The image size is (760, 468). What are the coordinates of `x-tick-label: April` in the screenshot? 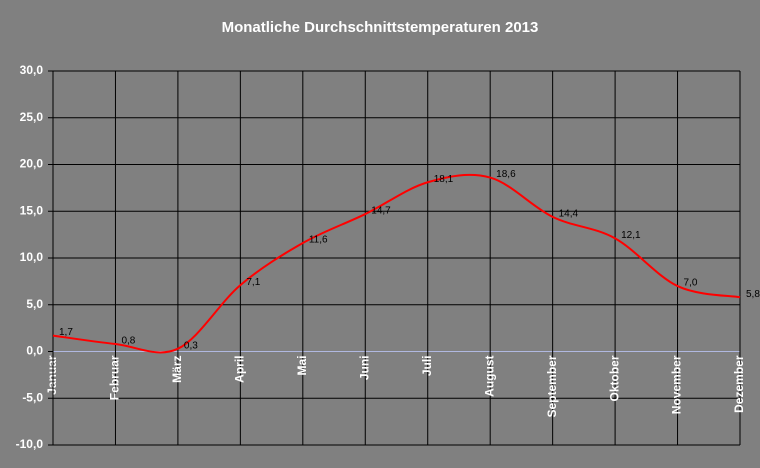 It's located at (240, 369).